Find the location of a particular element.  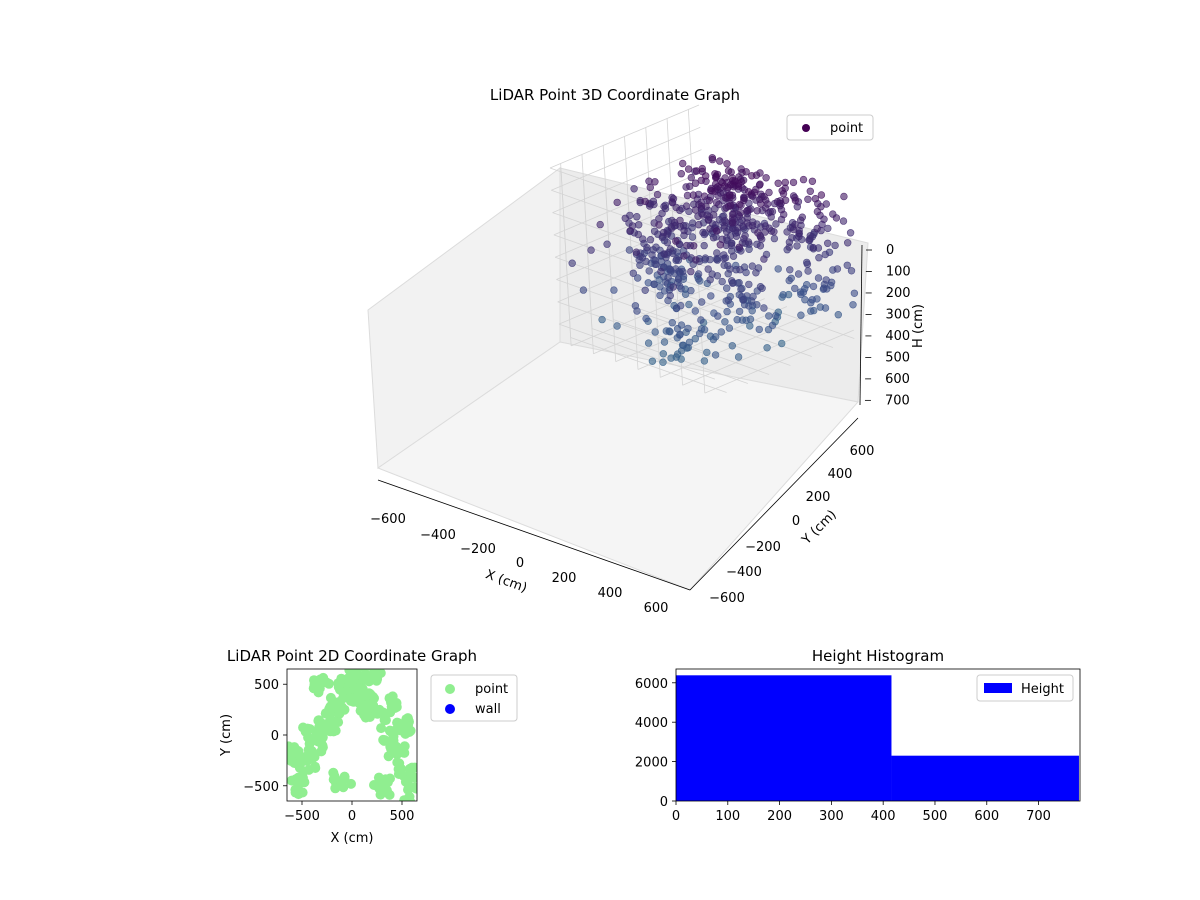

3d-x-axis-label: X (cm) is located at coordinates (506, 581).